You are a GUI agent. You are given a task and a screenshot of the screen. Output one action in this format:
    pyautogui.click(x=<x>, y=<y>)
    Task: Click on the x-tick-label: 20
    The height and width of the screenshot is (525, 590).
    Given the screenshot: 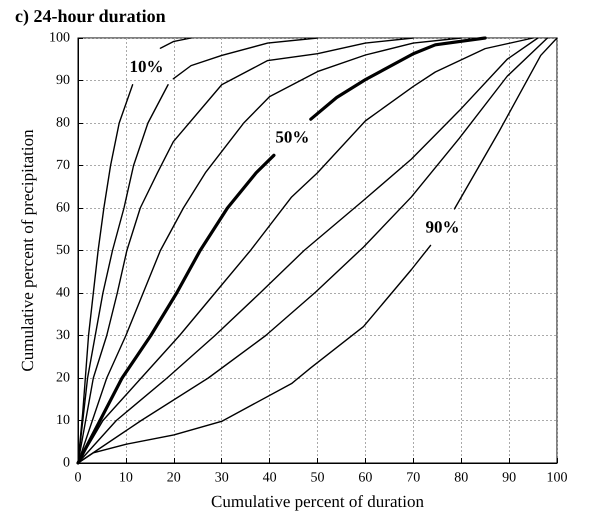 What is the action you would take?
    pyautogui.click(x=173, y=478)
    